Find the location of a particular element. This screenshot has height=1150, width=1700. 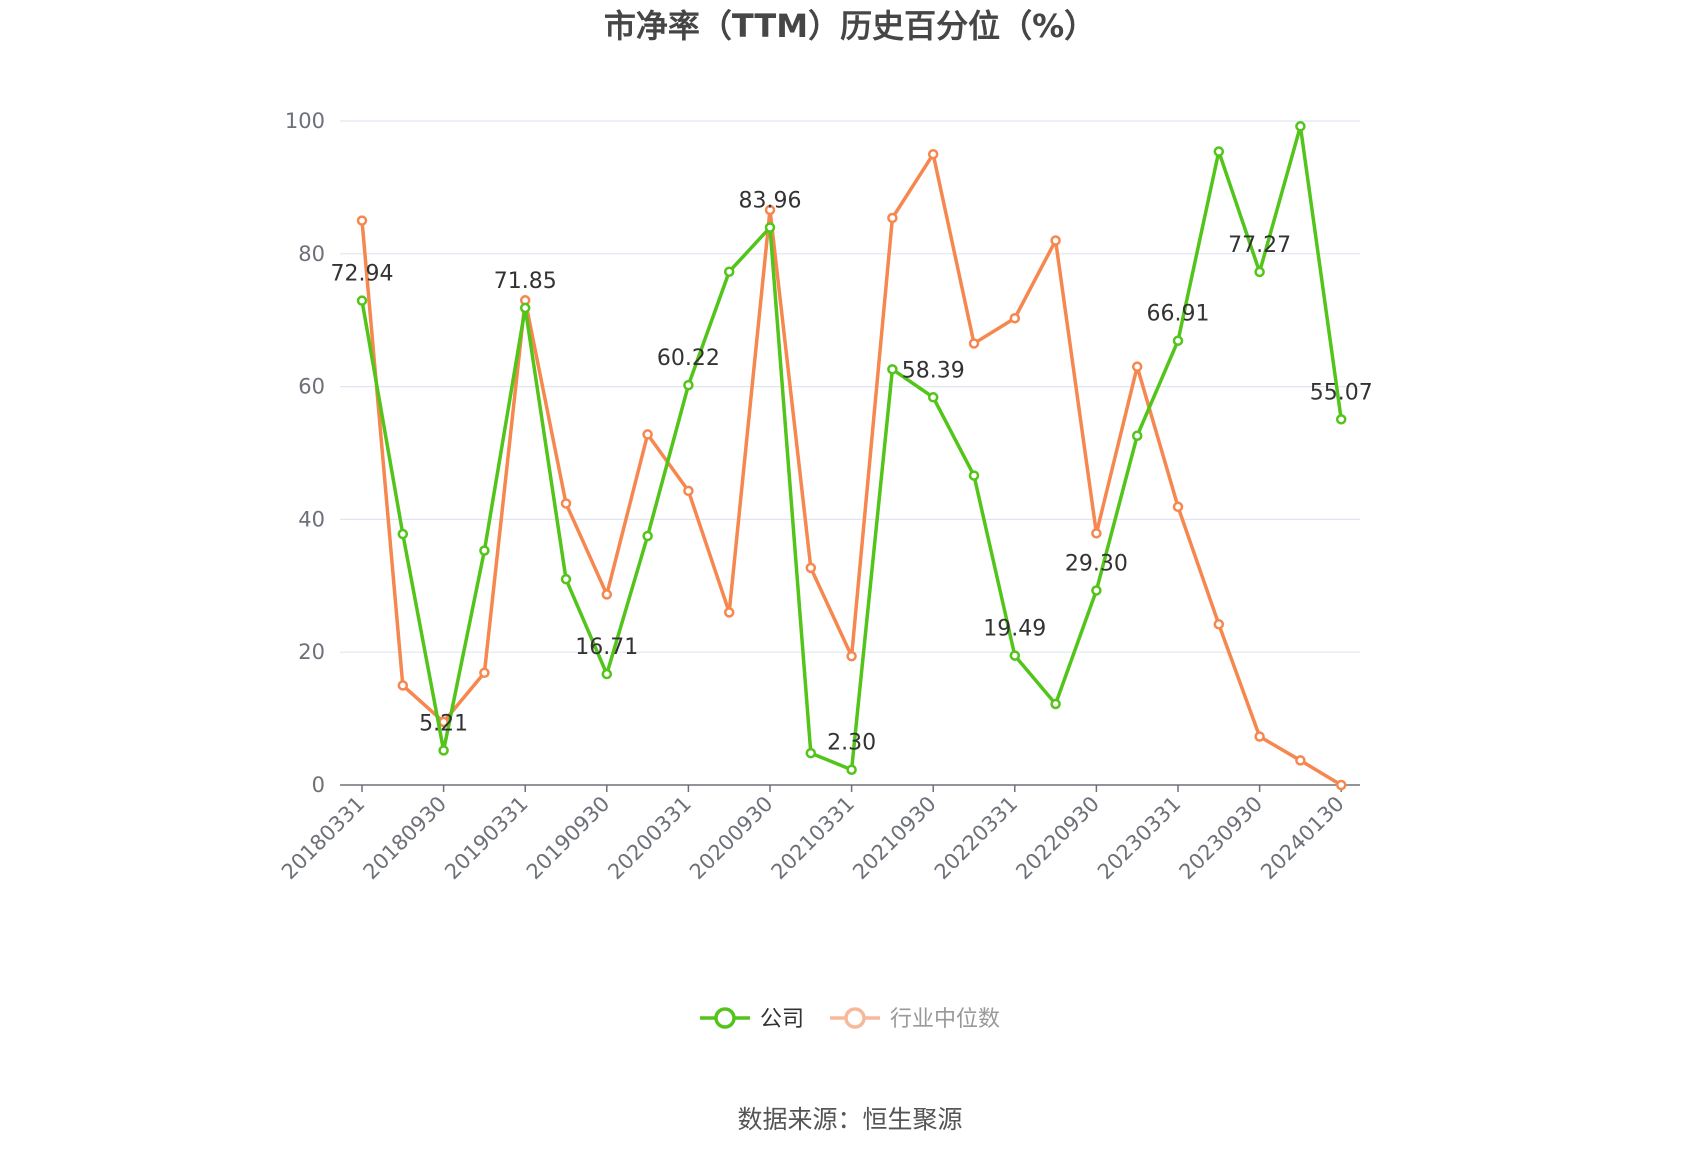

y-axis: 0 20 40 60 80 100 is located at coordinates (305, 453).